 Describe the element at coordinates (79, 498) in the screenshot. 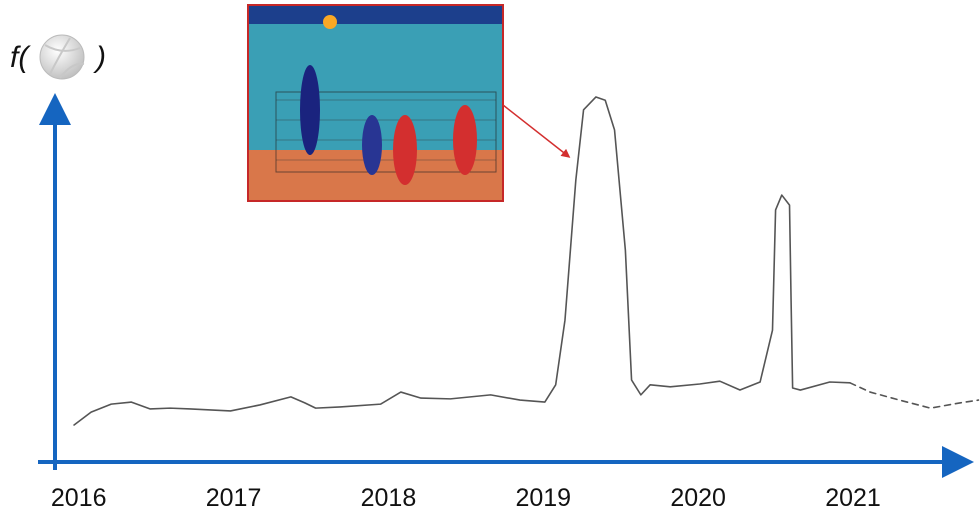

I see `x-tick-label: 2016` at that location.